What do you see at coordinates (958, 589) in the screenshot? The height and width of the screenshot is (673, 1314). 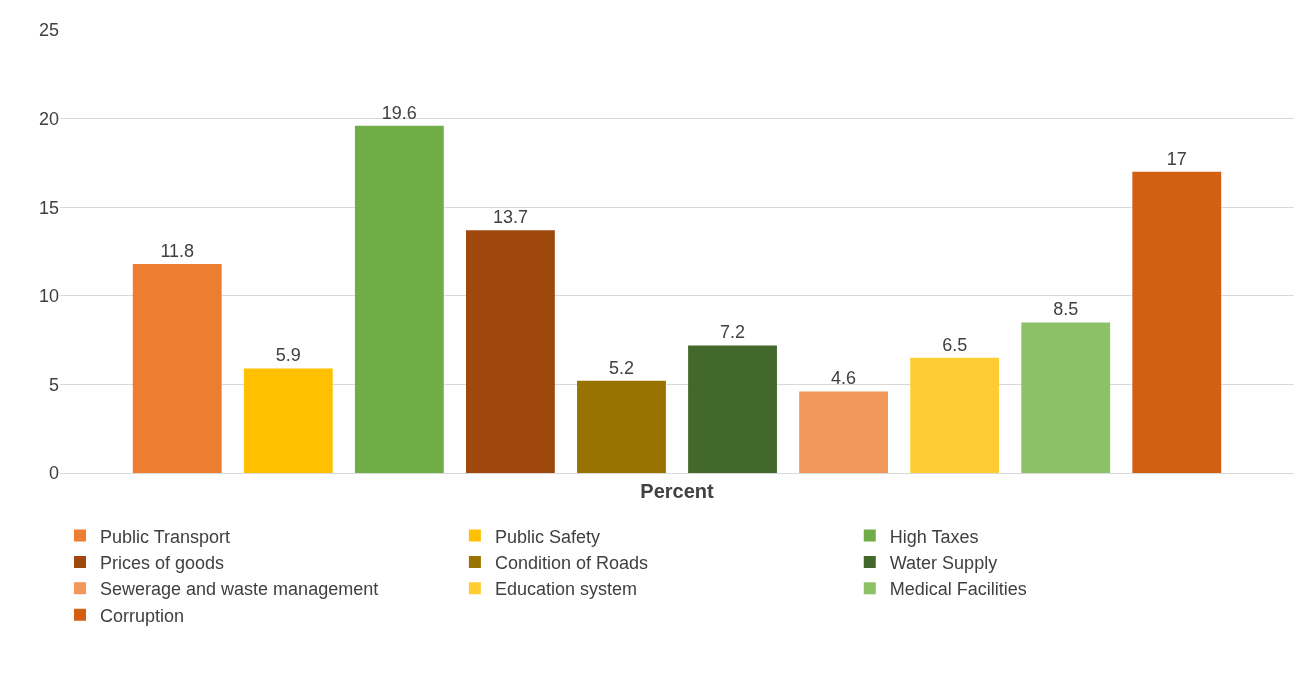 I see `legend-label: Medical Facilities` at bounding box center [958, 589].